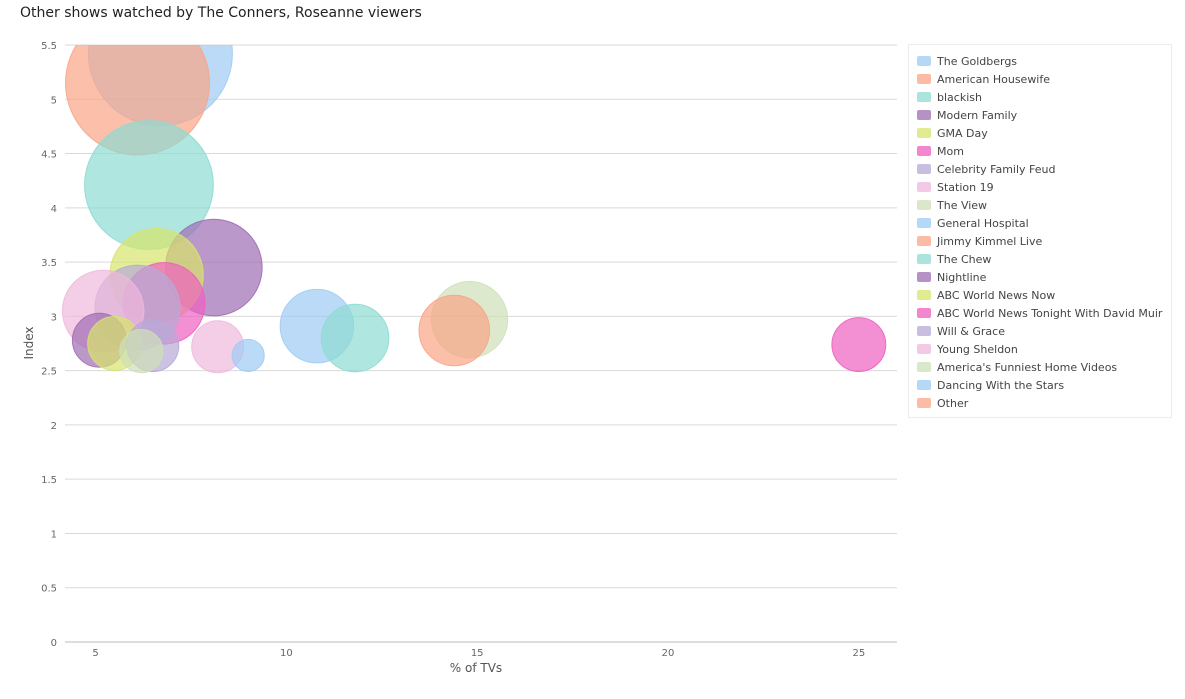 This screenshot has height=699, width=1185. I want to click on legend-item: American Housewife, so click(1044, 79).